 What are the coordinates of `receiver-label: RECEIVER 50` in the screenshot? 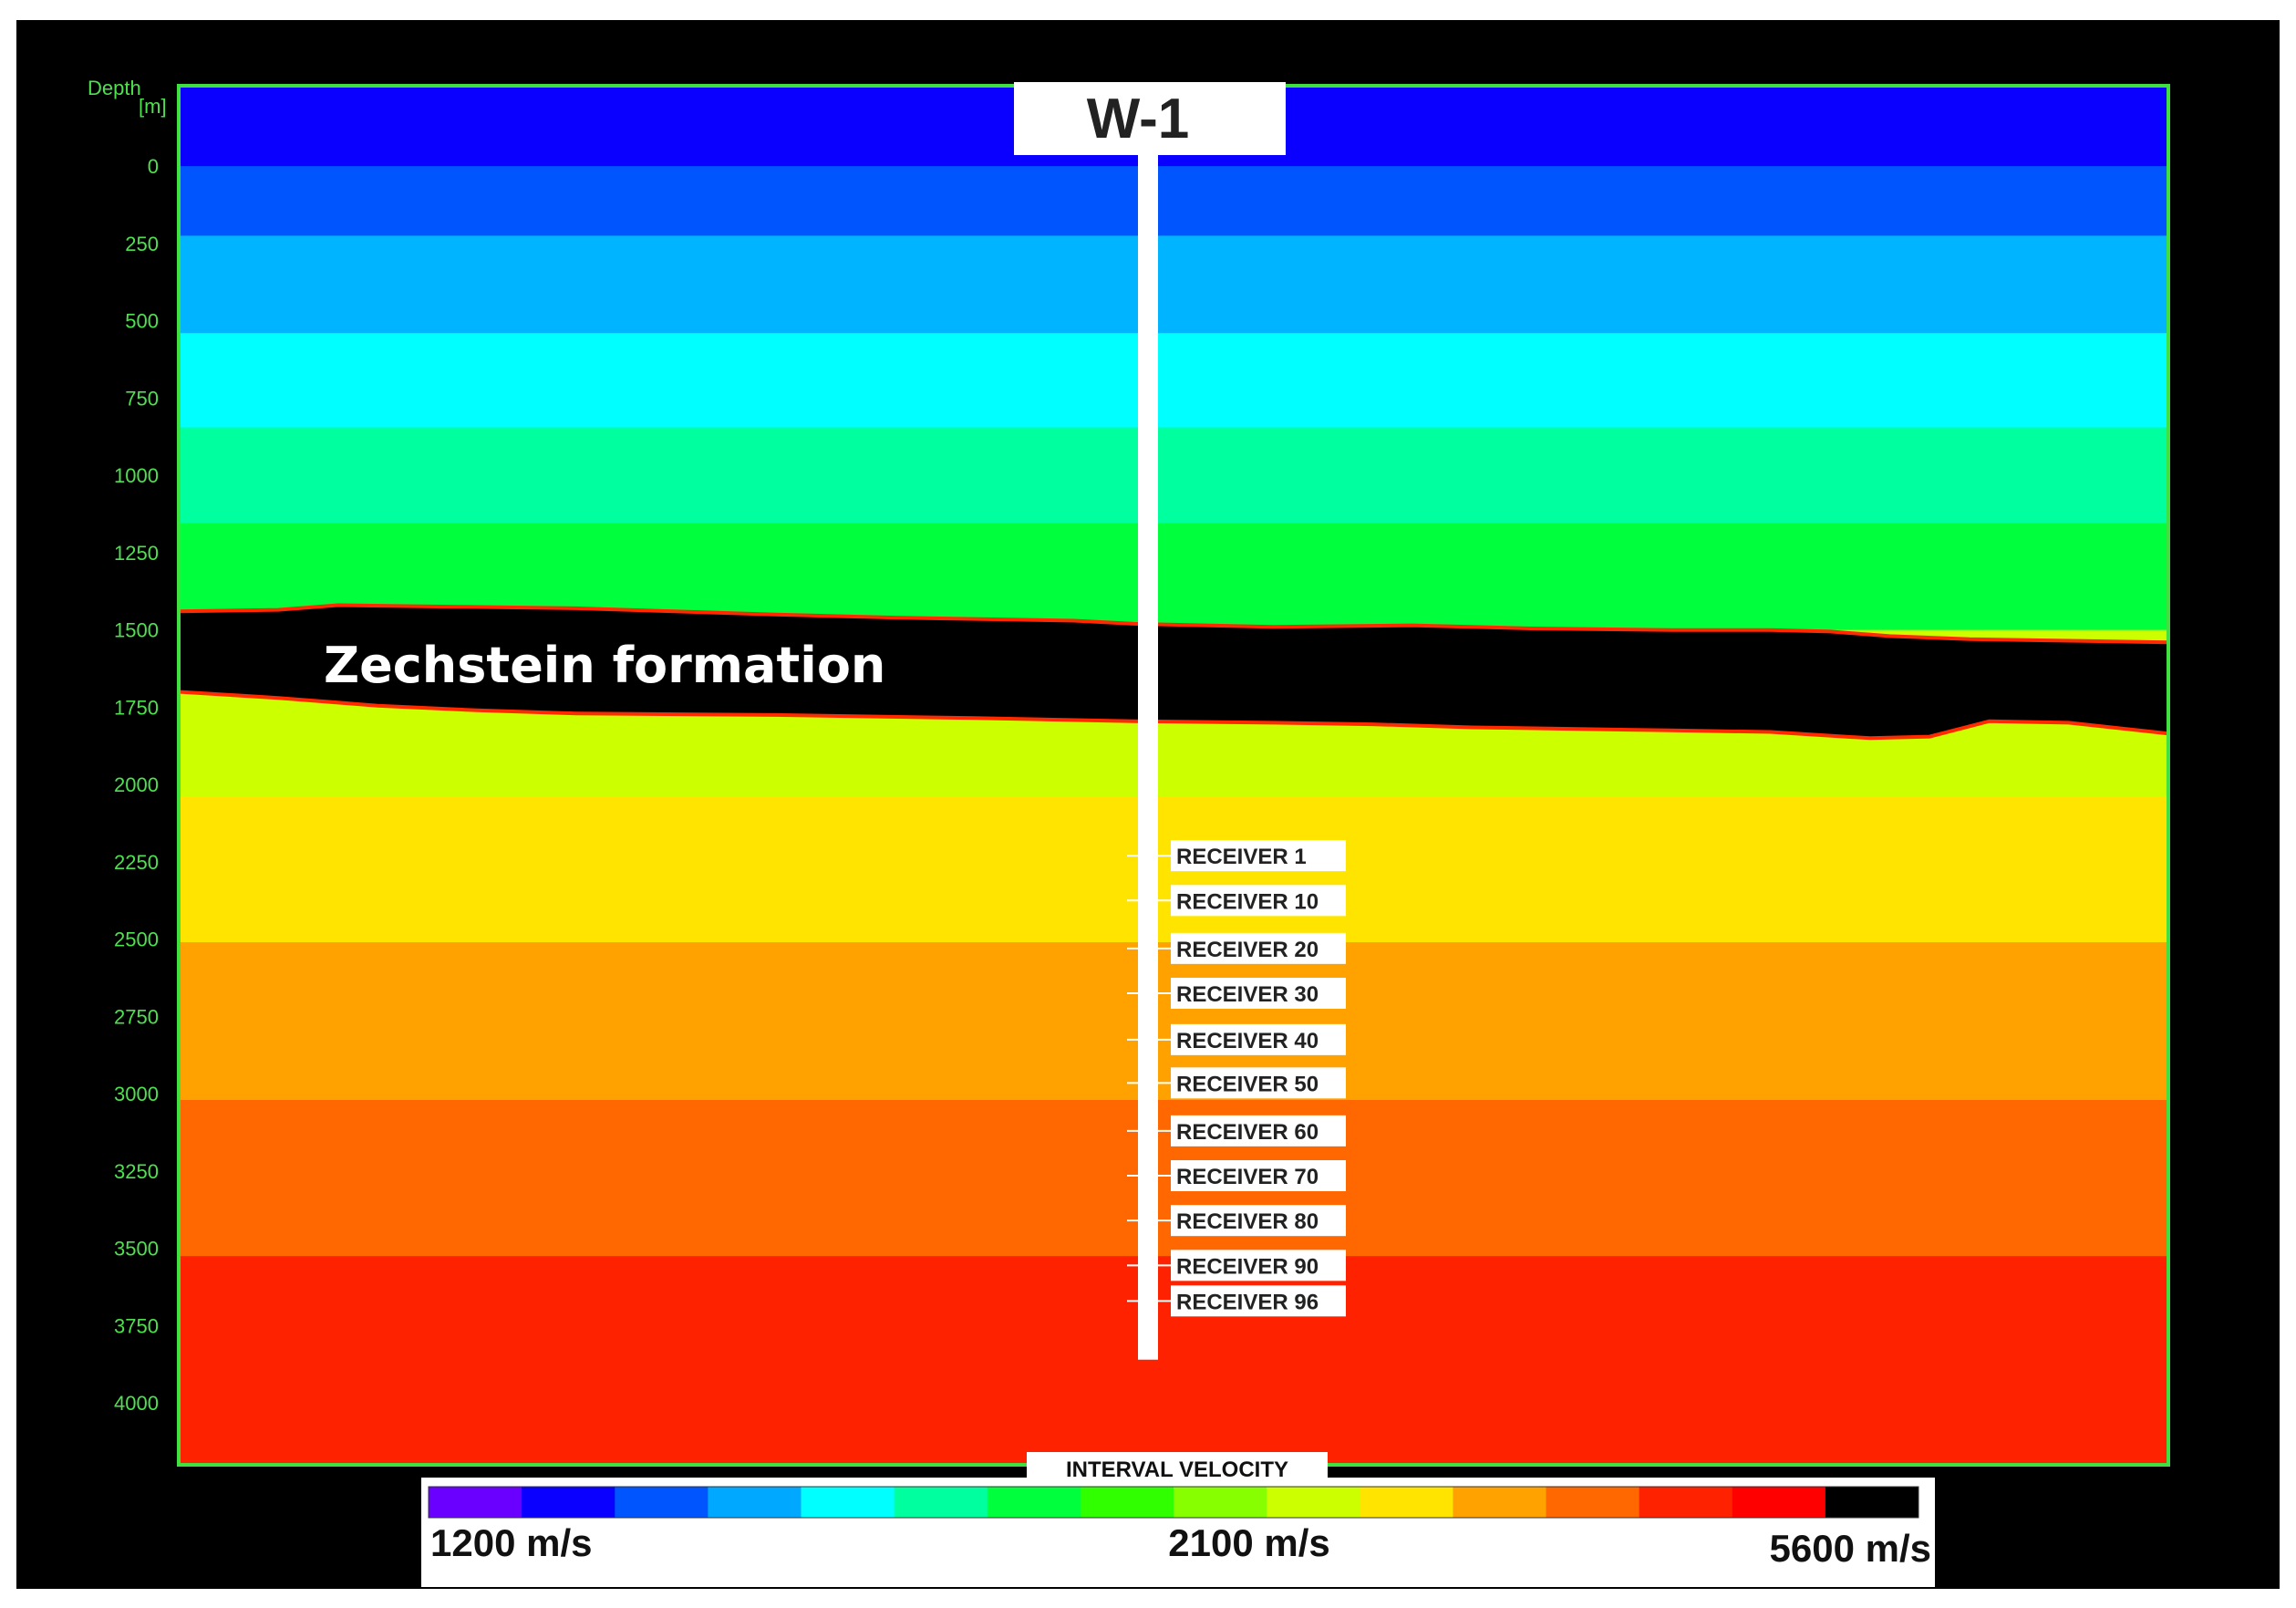 It's located at (1247, 1084).